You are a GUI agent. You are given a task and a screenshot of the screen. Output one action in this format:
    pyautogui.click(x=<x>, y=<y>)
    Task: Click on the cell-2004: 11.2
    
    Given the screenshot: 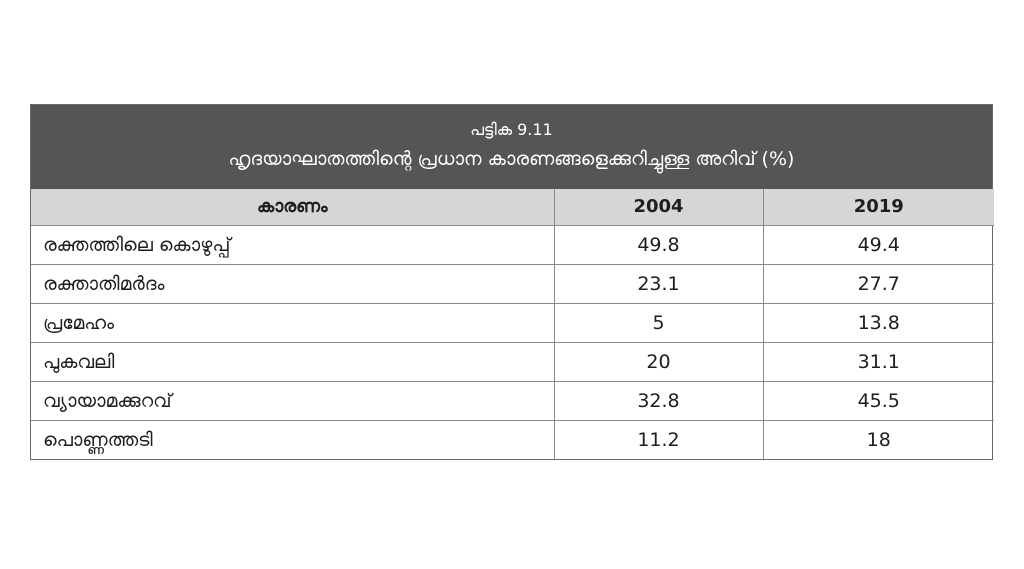 What is the action you would take?
    pyautogui.click(x=658, y=439)
    